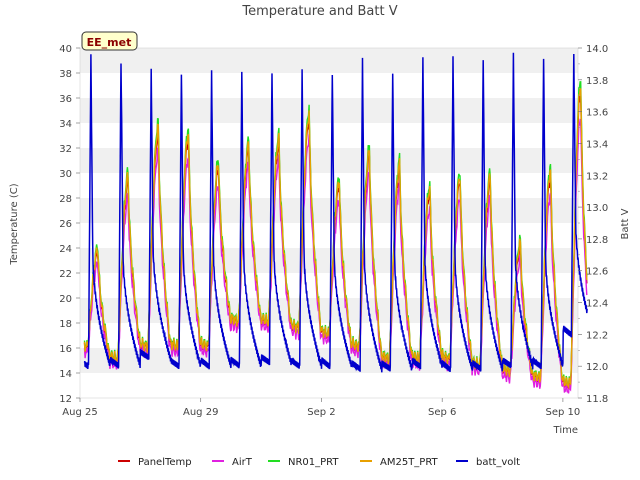 This screenshot has width=640, height=480. Describe the element at coordinates (65, 249) in the screenshot. I see `y-left-tick-label: 24` at that location.